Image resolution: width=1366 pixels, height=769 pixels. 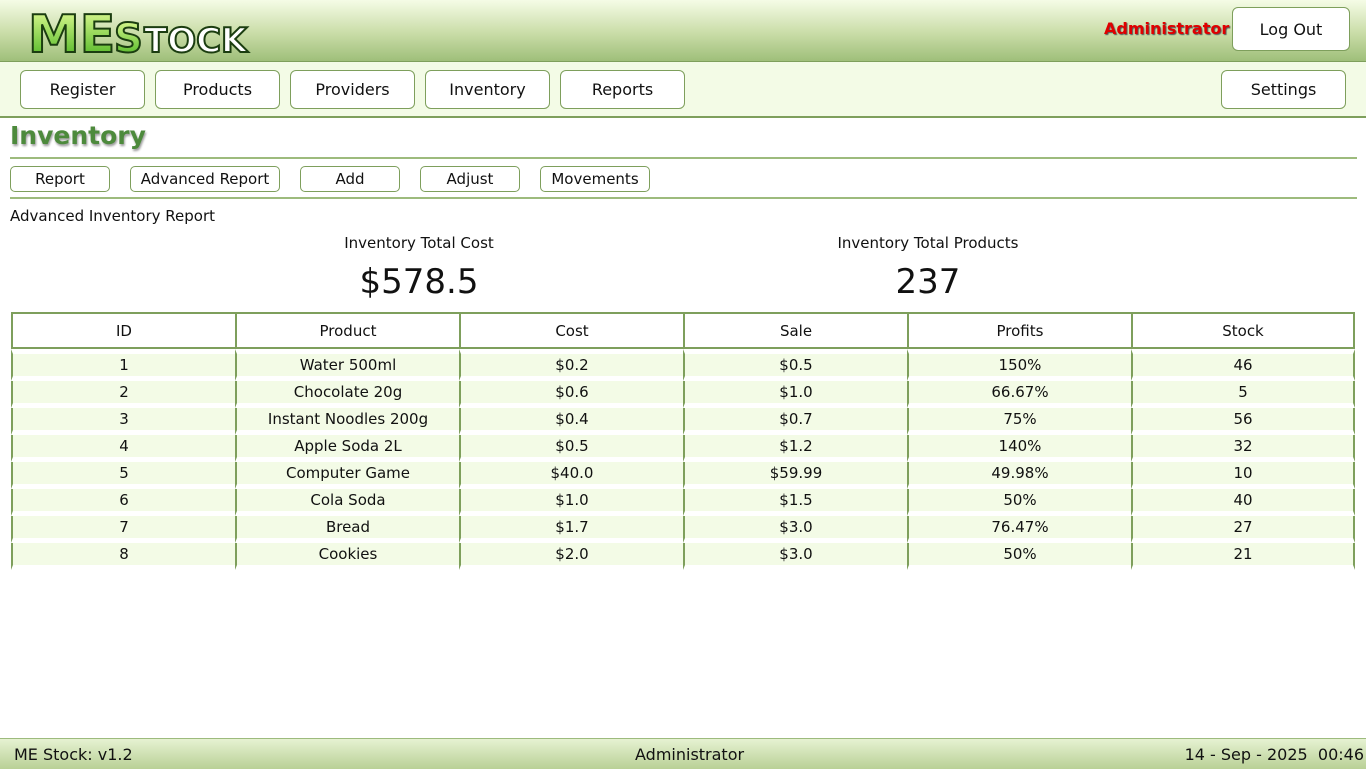 What do you see at coordinates (352, 89) in the screenshot?
I see `nav-providers-button: Providers` at bounding box center [352, 89].